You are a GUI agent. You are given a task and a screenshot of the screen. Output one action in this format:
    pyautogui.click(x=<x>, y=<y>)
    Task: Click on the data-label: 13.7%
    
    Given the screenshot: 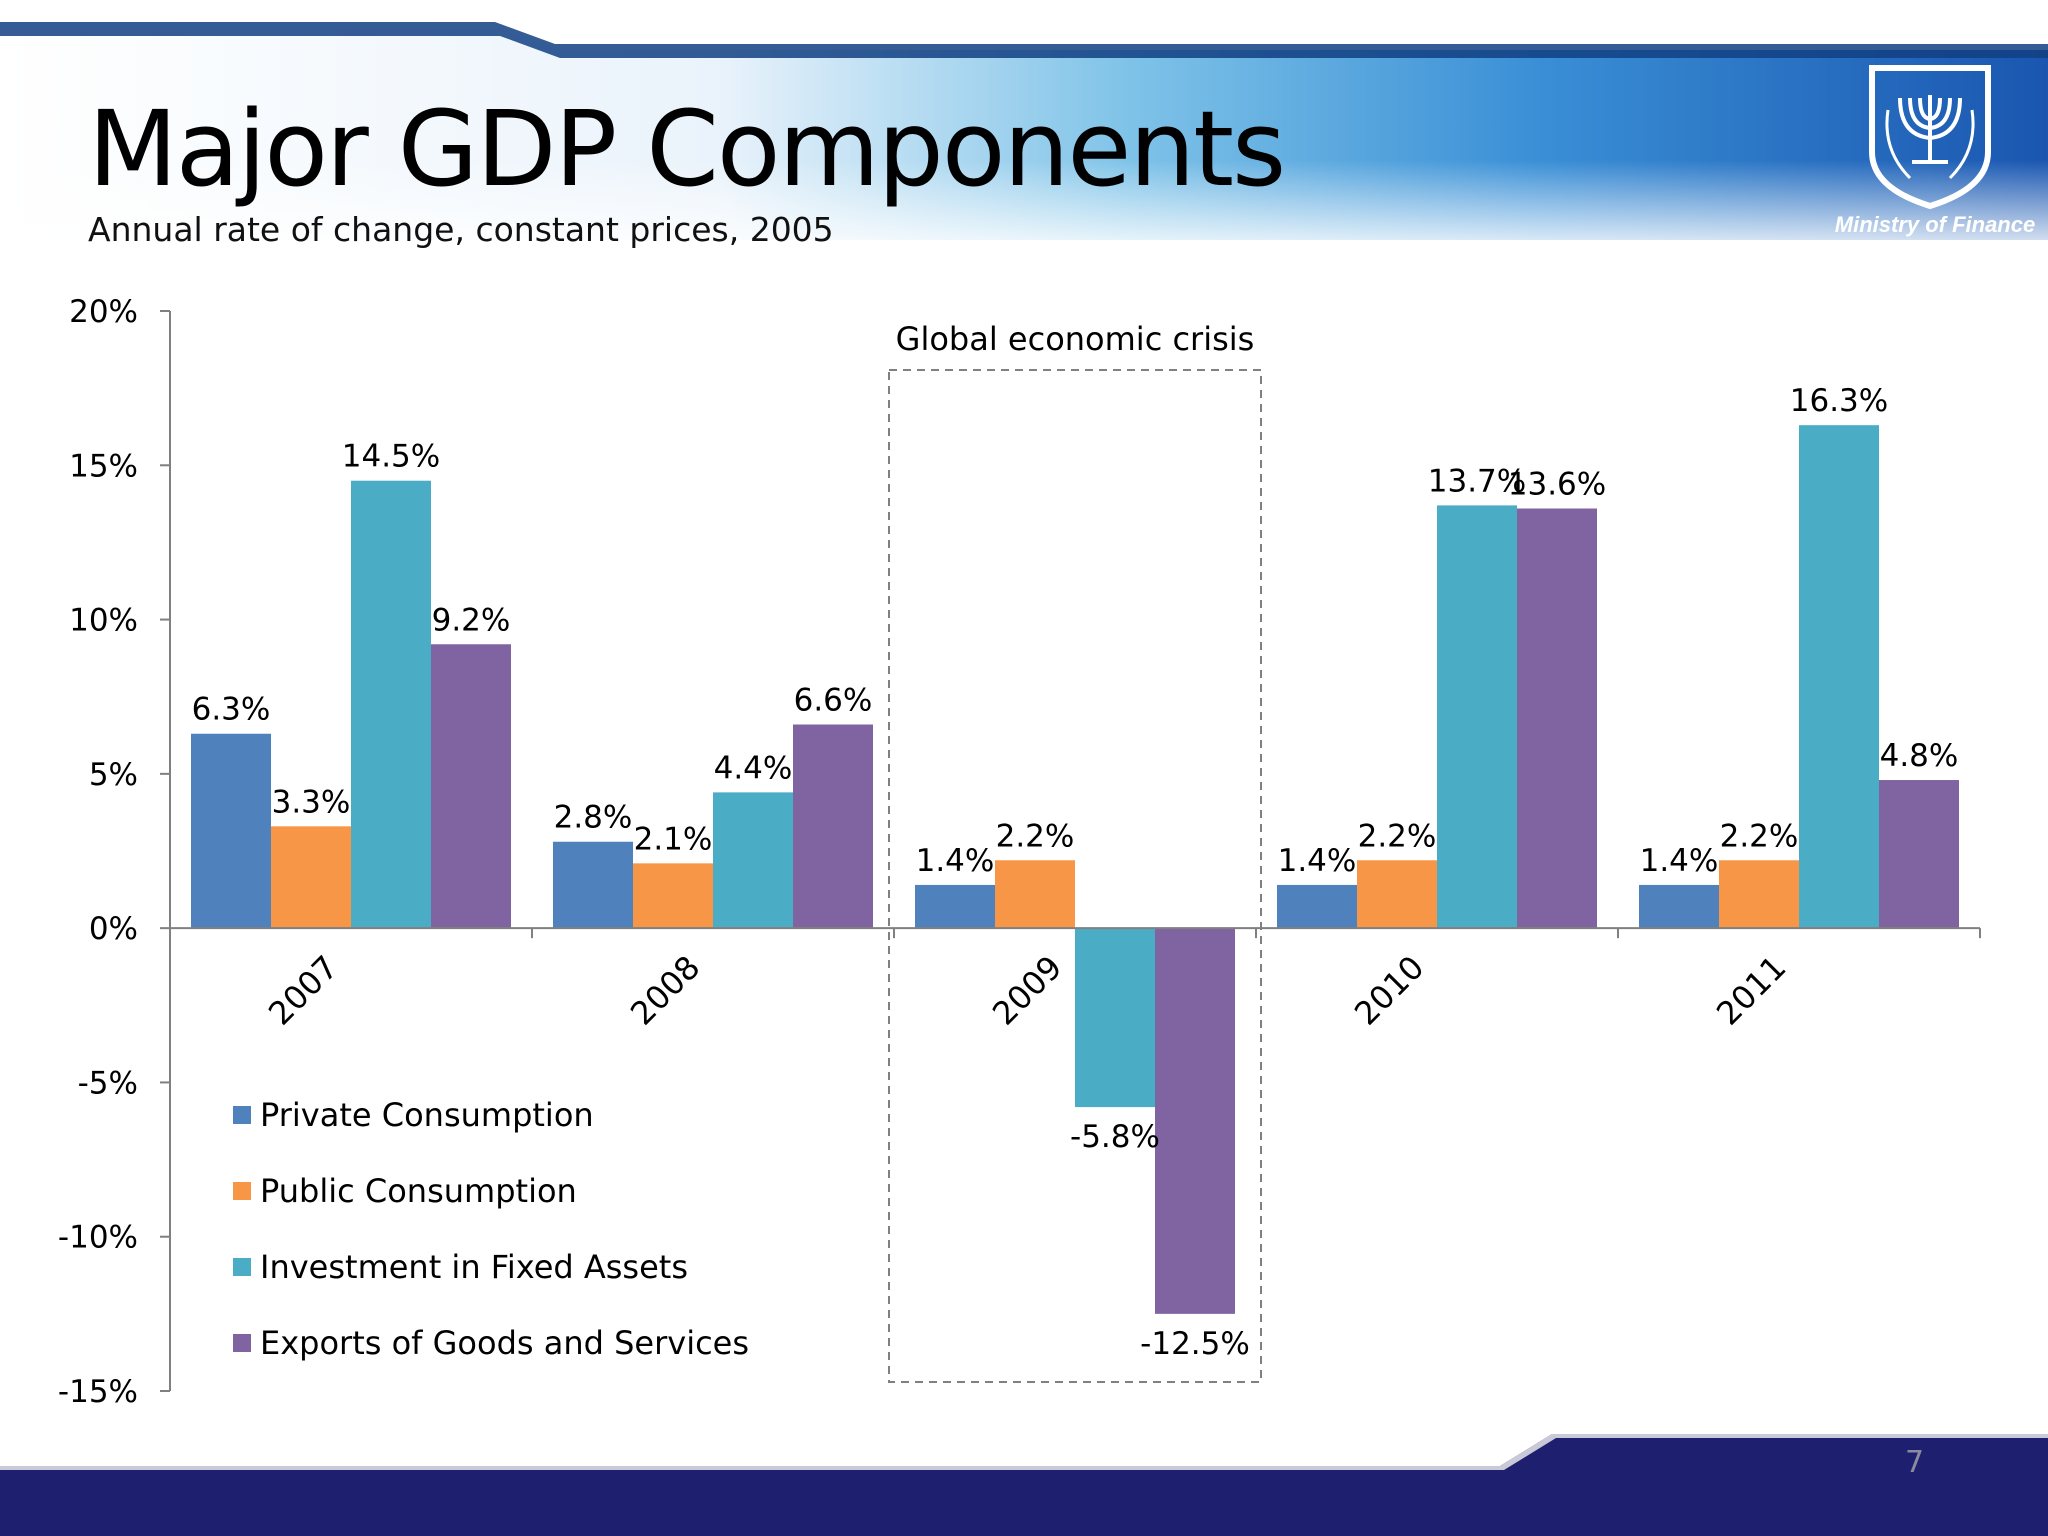 What is the action you would take?
    pyautogui.click(x=1477, y=481)
    